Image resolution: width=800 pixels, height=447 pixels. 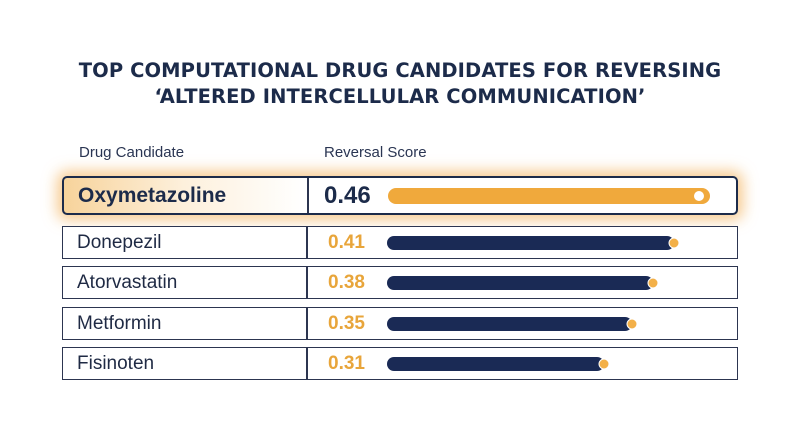 What do you see at coordinates (347, 195) in the screenshot?
I see `score-label: 0.46` at bounding box center [347, 195].